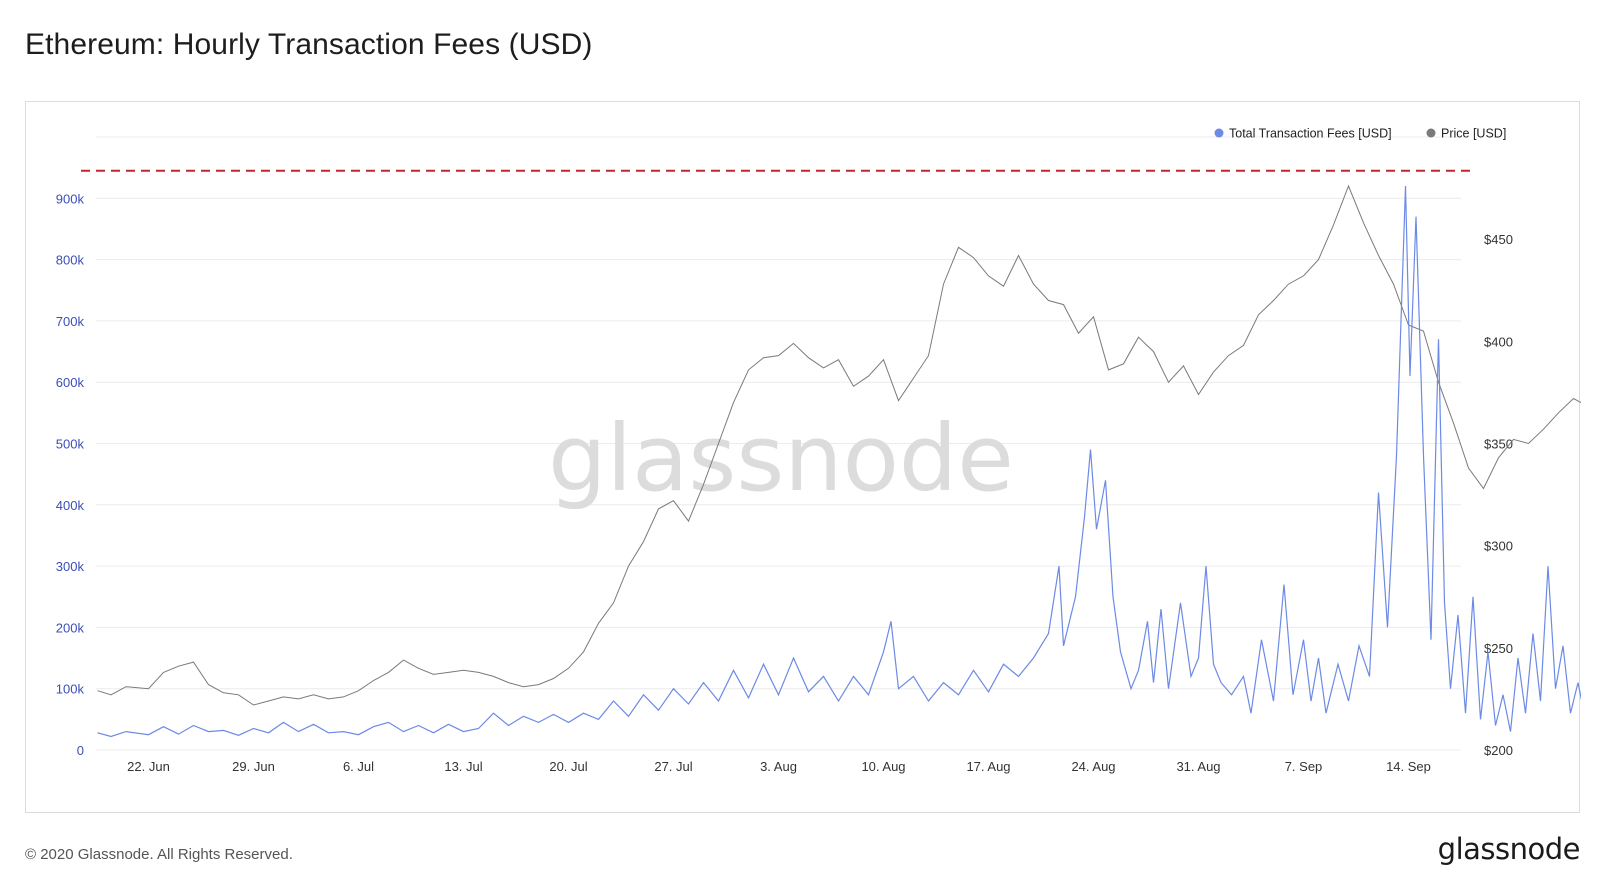 The image size is (1600, 891). What do you see at coordinates (1431, 133) in the screenshot?
I see `legend-price-marker` at bounding box center [1431, 133].